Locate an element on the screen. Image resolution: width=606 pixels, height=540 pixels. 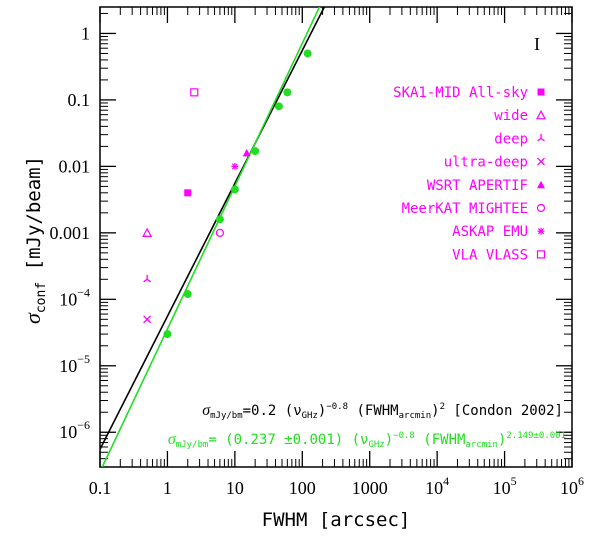
y-axis-symbol: σ is located at coordinates (32, 318).